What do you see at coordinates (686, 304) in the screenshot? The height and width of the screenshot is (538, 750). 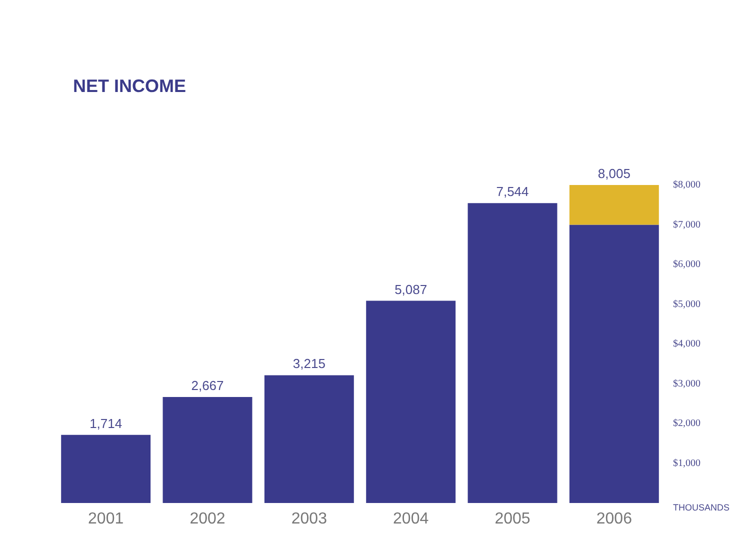 I see `y-tick-label: $5,000` at bounding box center [686, 304].